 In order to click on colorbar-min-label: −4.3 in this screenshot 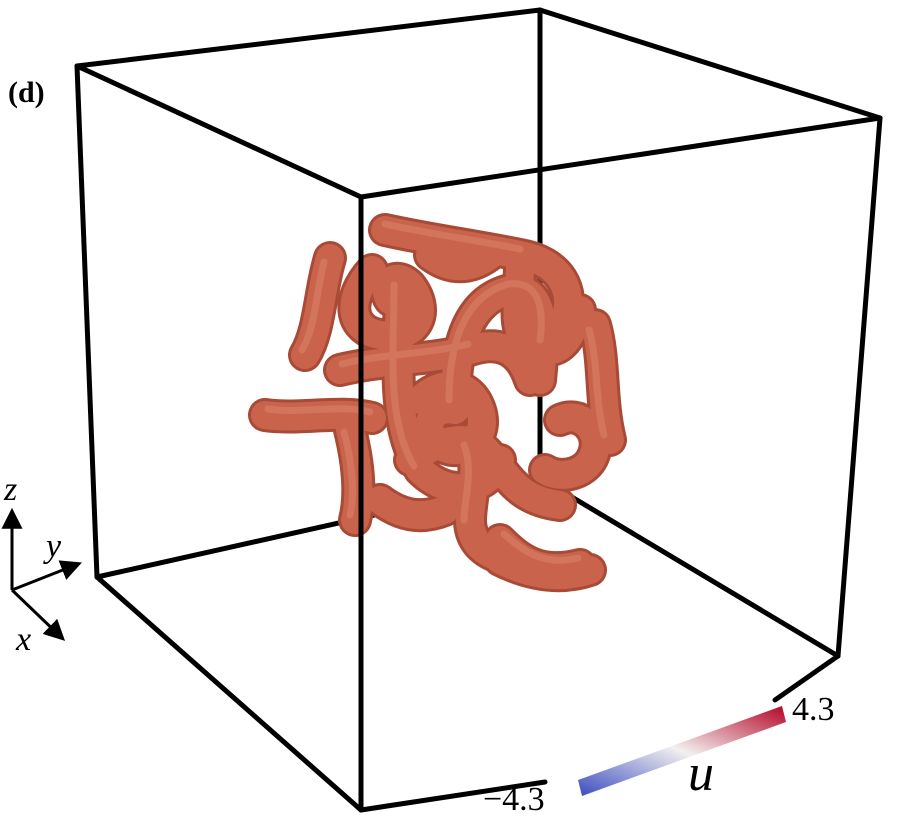, I will do `click(514, 799)`.